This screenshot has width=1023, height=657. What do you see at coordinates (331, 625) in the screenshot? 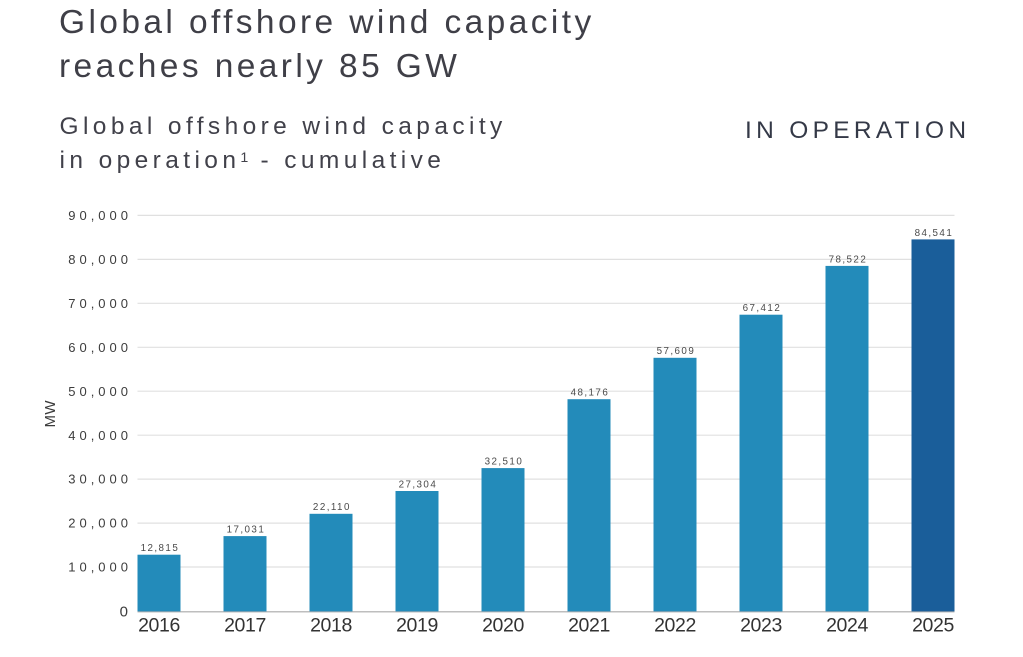
I see `svg-text: 2018` at bounding box center [331, 625].